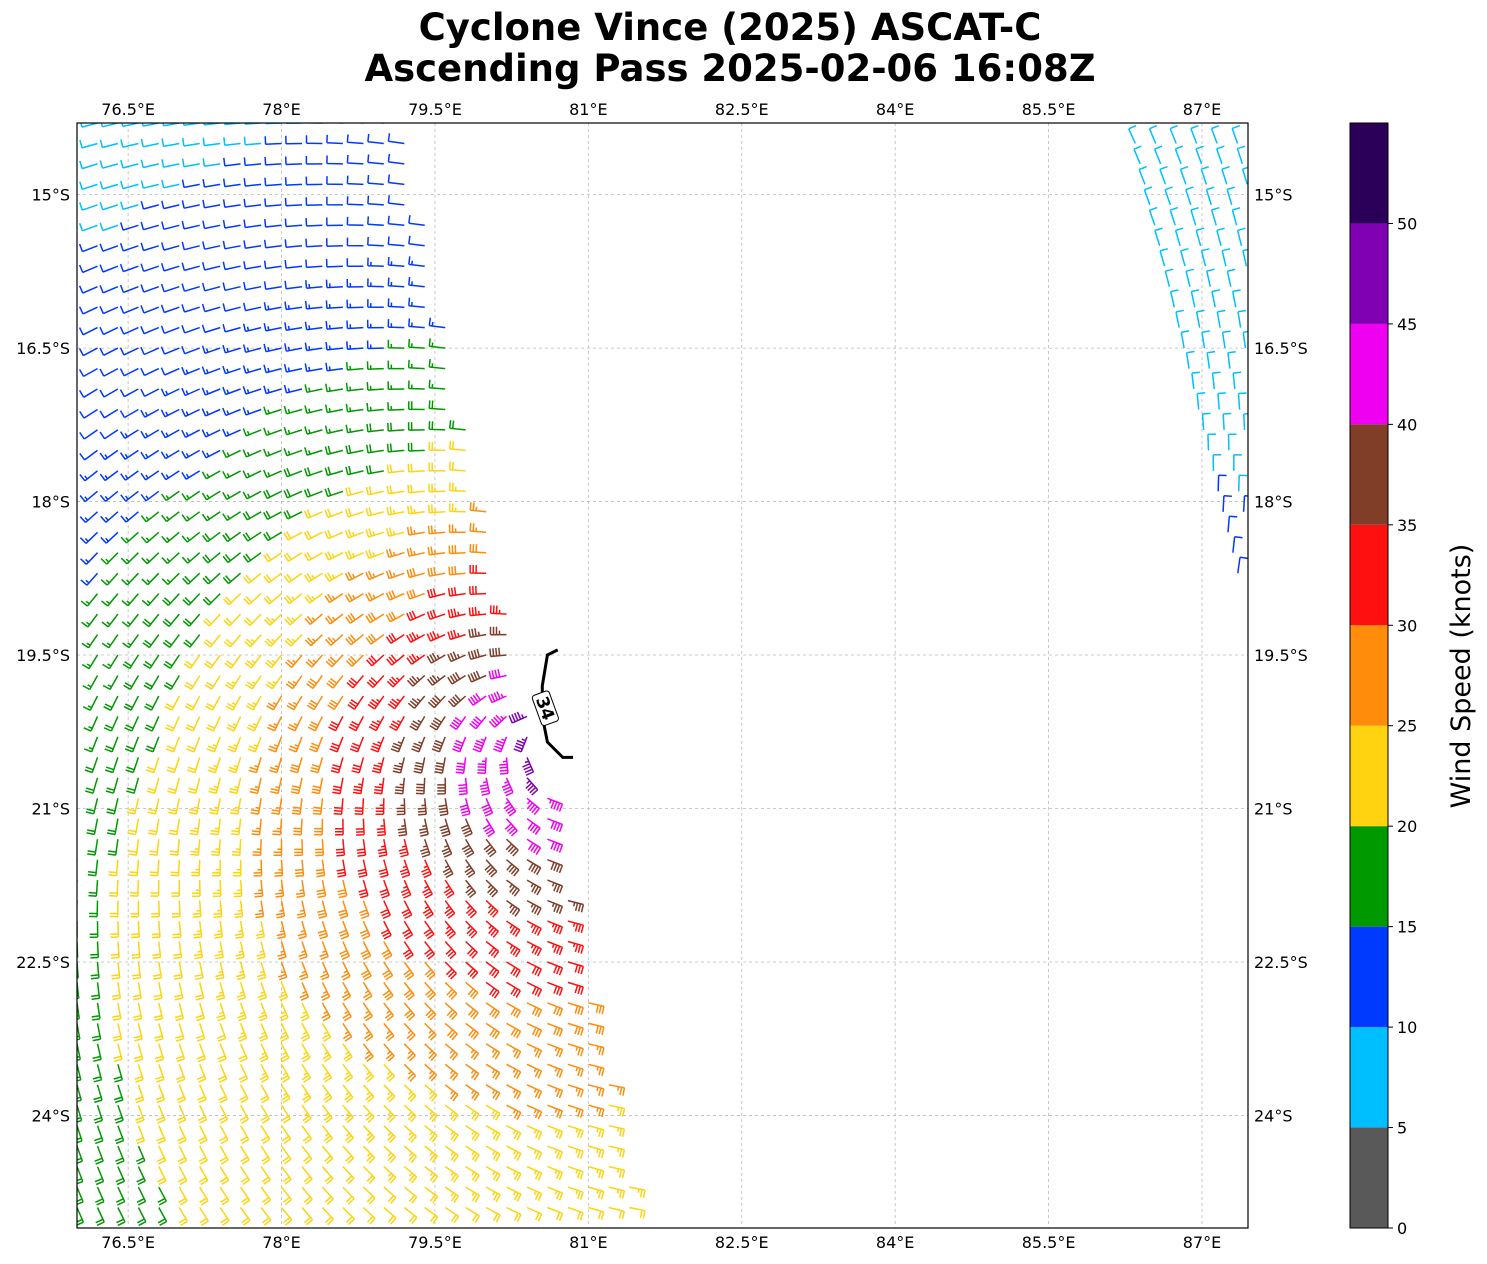 The height and width of the screenshot is (1264, 1487). What do you see at coordinates (281, 1242) in the screenshot?
I see `lon-tick-label: 78°E` at bounding box center [281, 1242].